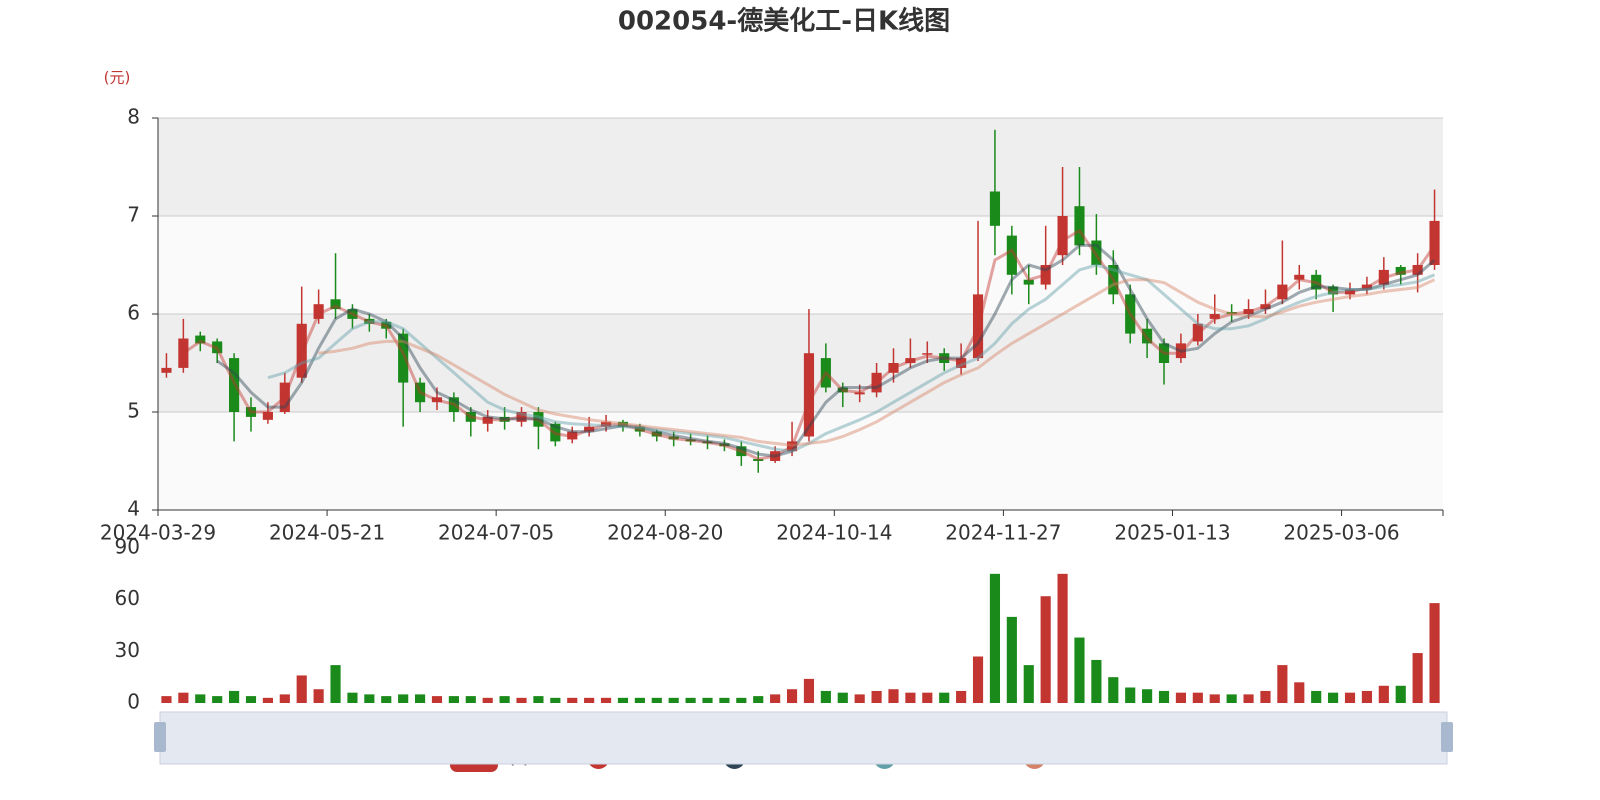 The width and height of the screenshot is (1600, 800). Describe the element at coordinates (1003, 533) in the screenshot. I see `x-tick-label: 2024-11-27` at that location.